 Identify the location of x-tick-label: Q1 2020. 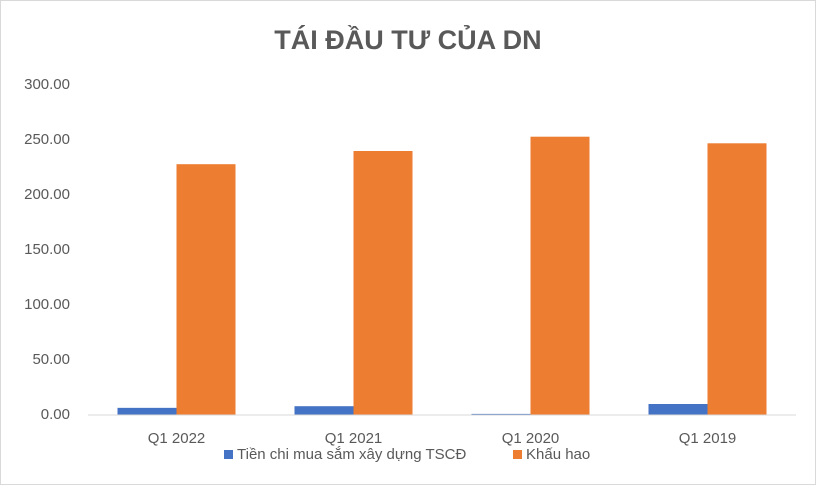
(531, 438).